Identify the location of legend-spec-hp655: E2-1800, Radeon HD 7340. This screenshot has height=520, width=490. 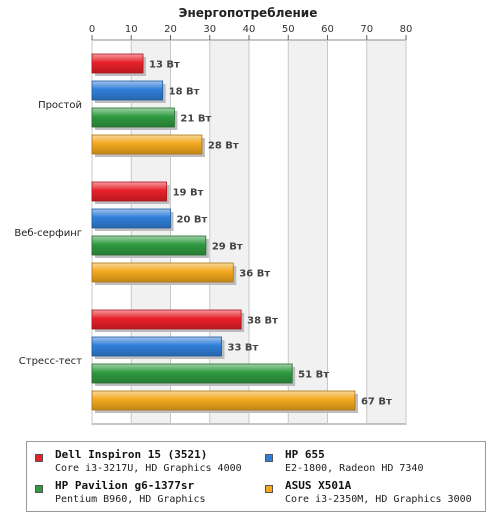
(354, 468).